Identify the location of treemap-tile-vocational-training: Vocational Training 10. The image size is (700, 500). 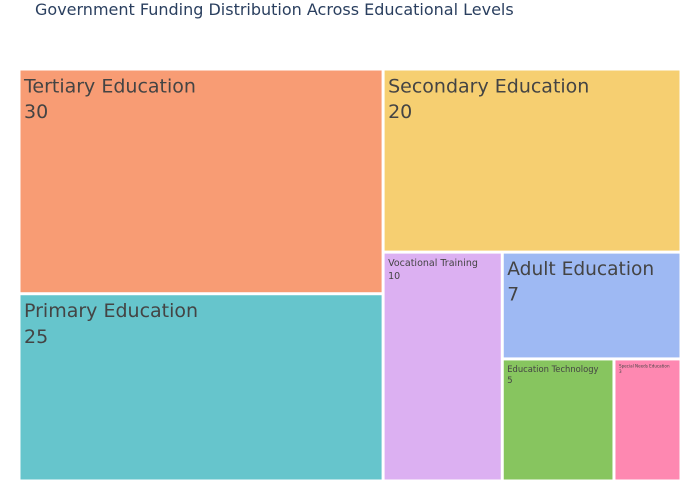
(442, 366).